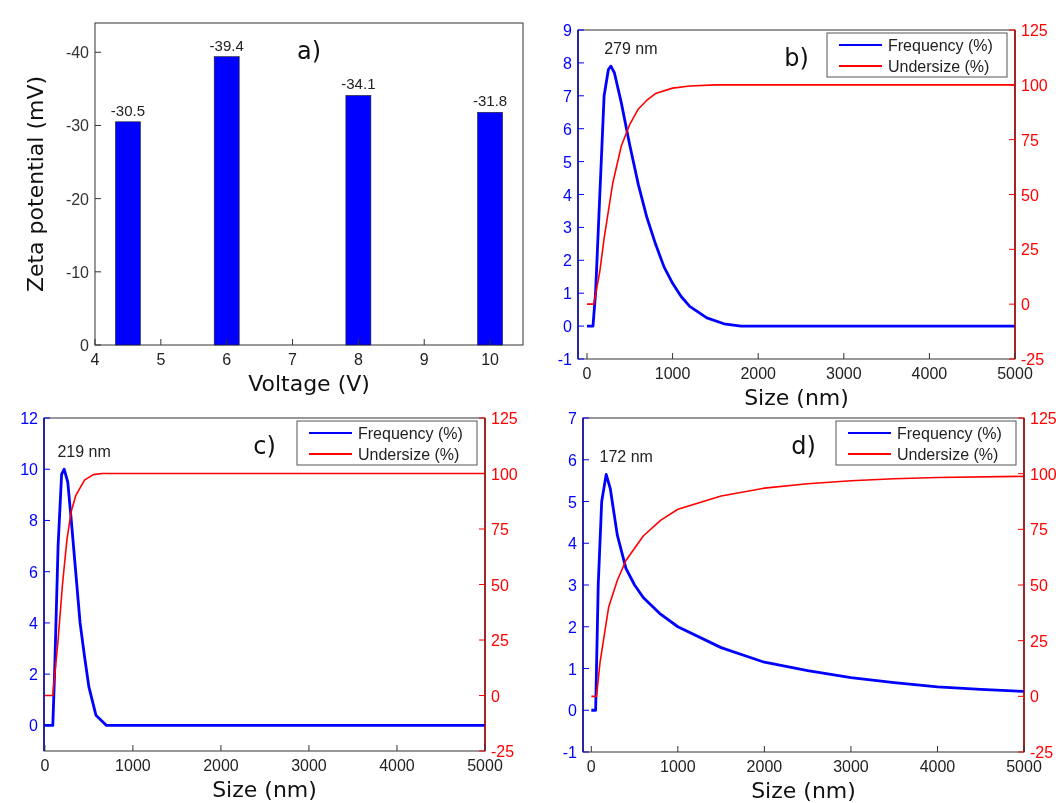 This screenshot has height=803, width=1056. What do you see at coordinates (309, 383) in the screenshot?
I see `x-axis-title: Voltage (V)` at bounding box center [309, 383].